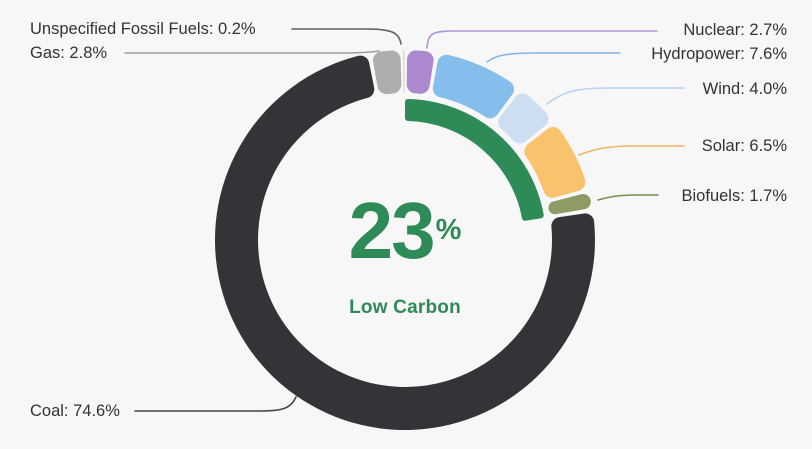 Image resolution: width=812 pixels, height=449 pixels. What do you see at coordinates (542, 39) in the screenshot?
I see `leader-nuclear` at bounding box center [542, 39].